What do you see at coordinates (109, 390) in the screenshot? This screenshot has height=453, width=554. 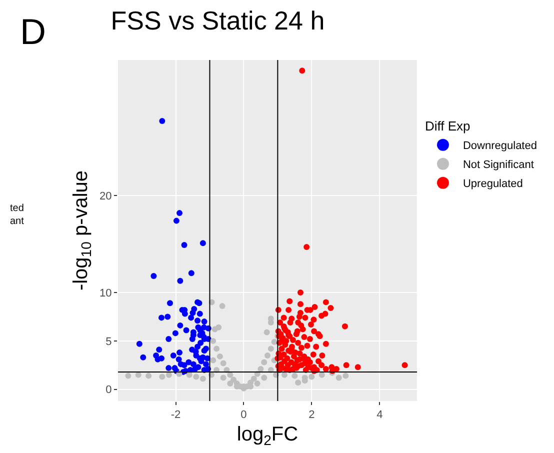 I see `y-tick-label: 0` at bounding box center [109, 390].